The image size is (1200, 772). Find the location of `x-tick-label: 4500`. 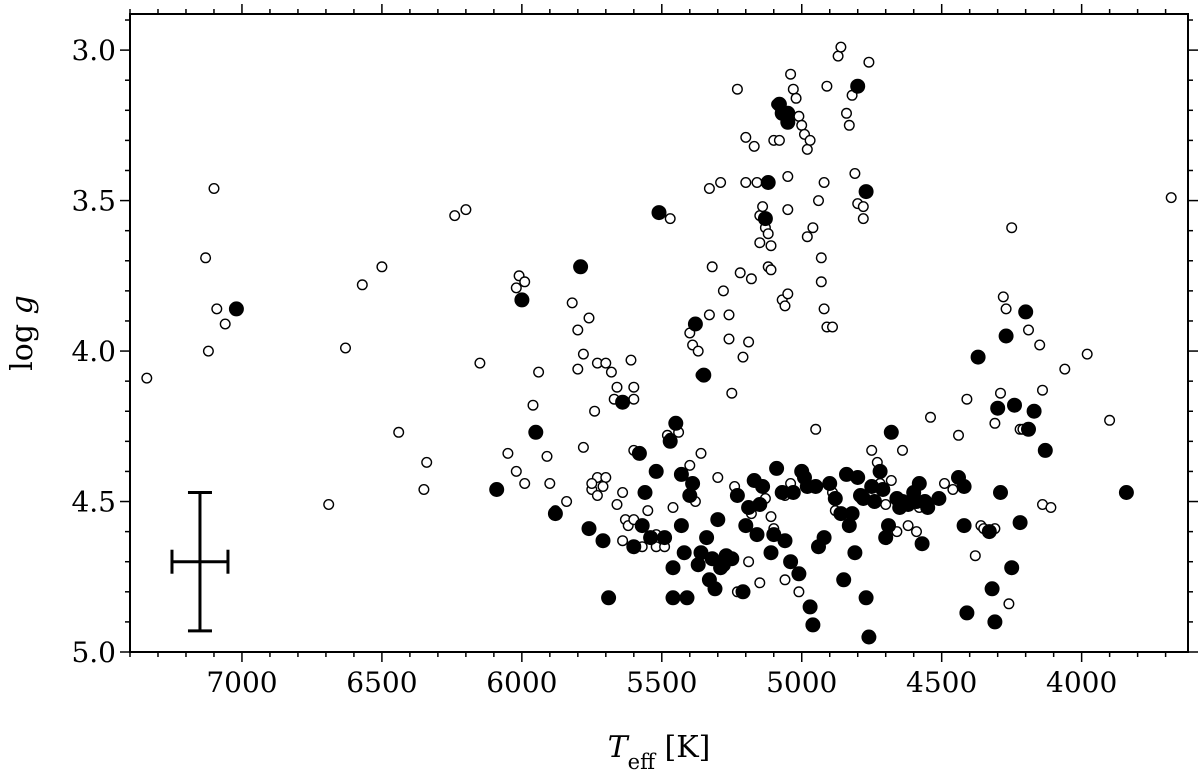

x-tick-label: 4500 is located at coordinates (941, 682).